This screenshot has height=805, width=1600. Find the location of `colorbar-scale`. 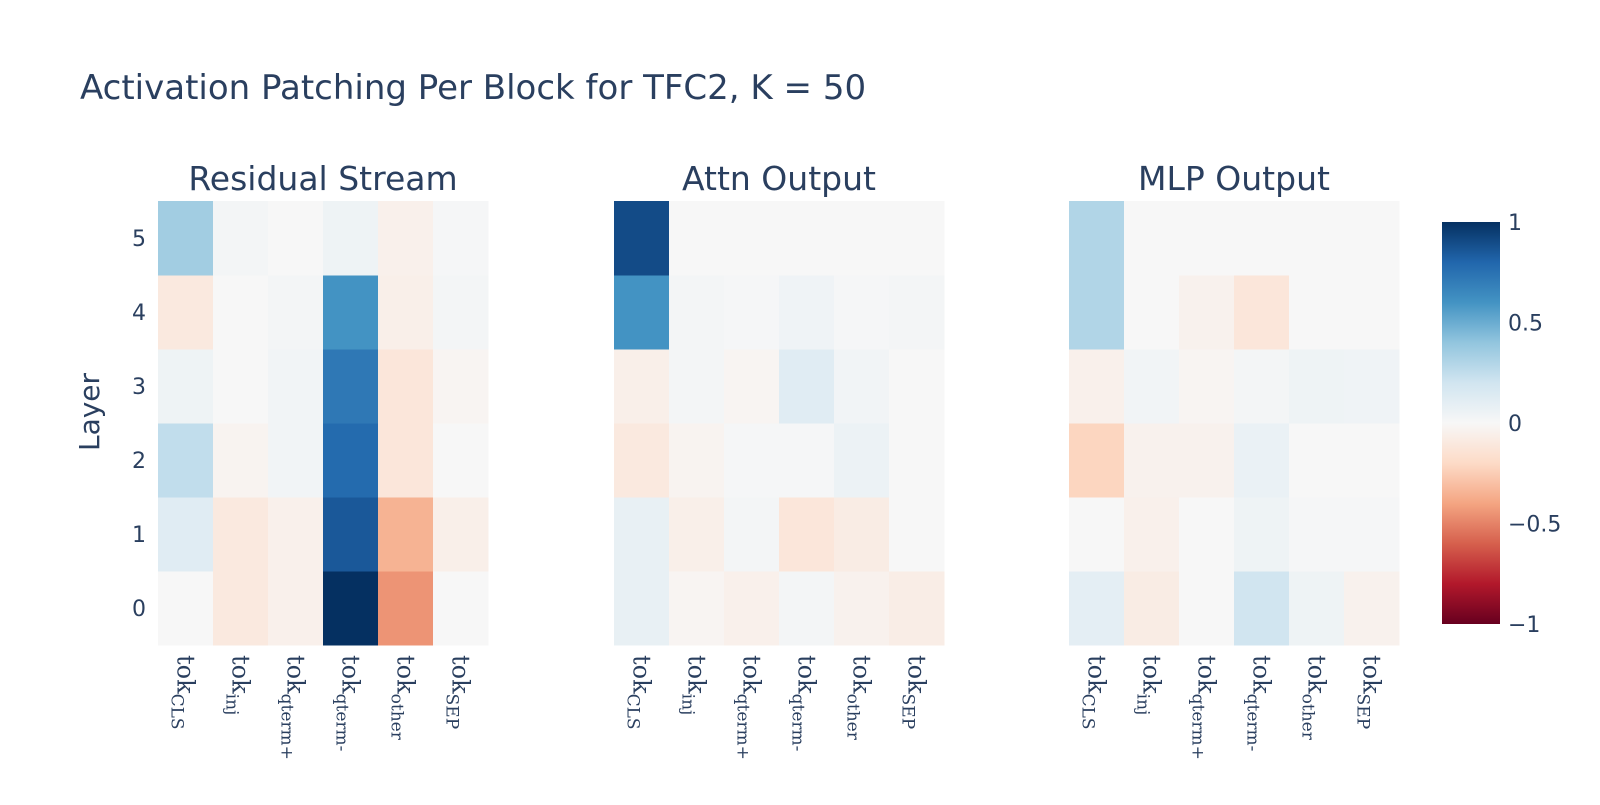

colorbar-scale is located at coordinates (1471, 423).